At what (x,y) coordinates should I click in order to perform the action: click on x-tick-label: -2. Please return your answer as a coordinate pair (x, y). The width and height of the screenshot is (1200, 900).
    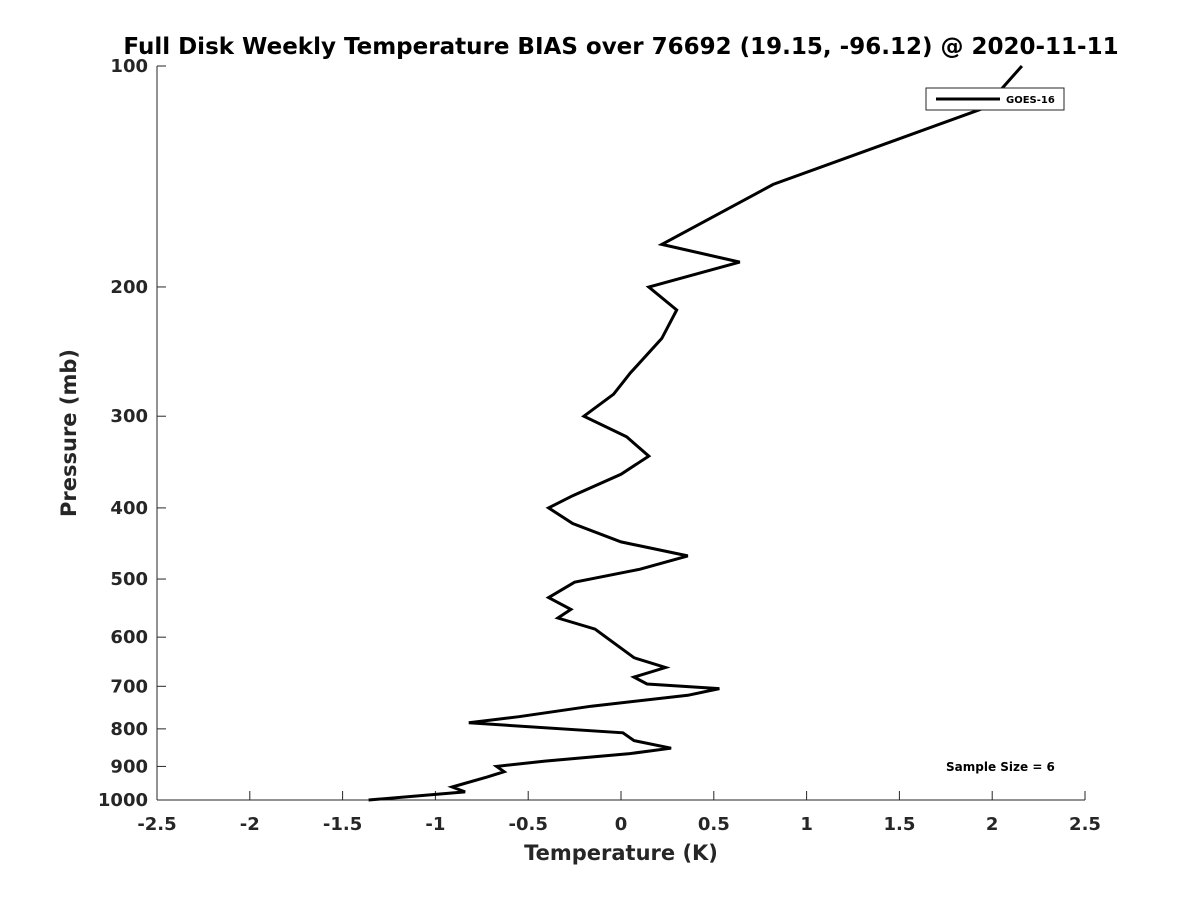
    Looking at the image, I should click on (250, 824).